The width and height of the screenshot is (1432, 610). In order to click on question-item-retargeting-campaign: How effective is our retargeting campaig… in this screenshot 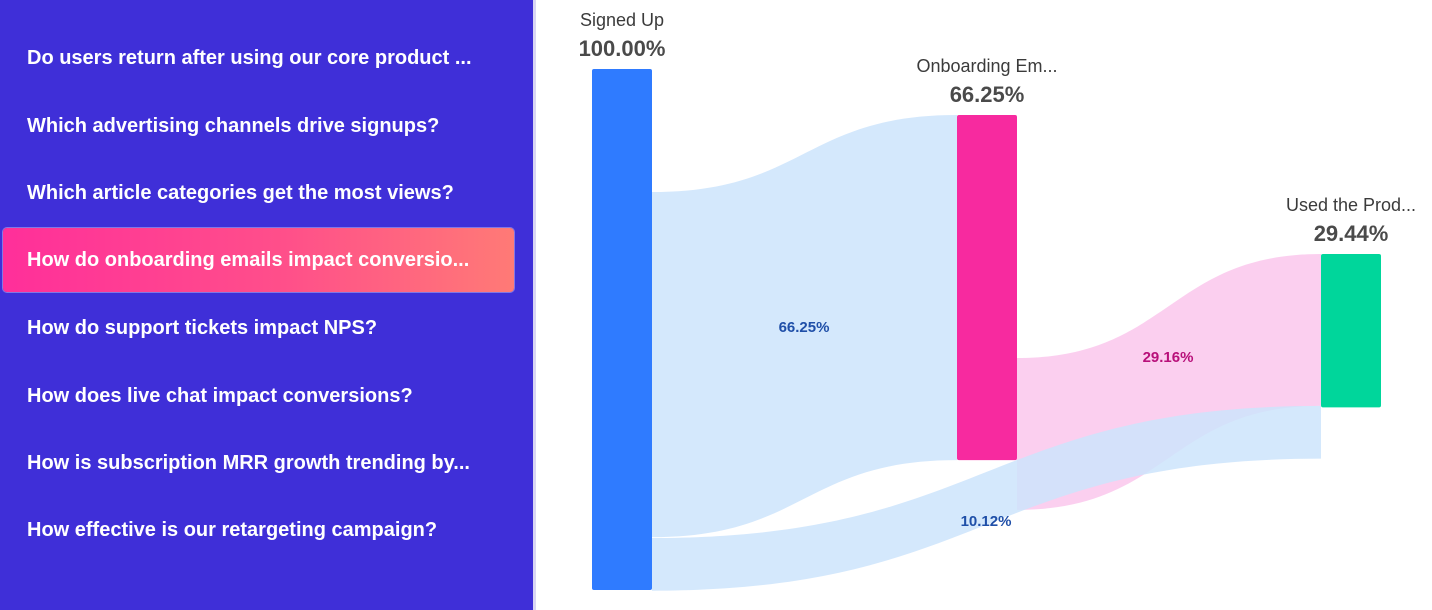, I will do `click(258, 530)`.